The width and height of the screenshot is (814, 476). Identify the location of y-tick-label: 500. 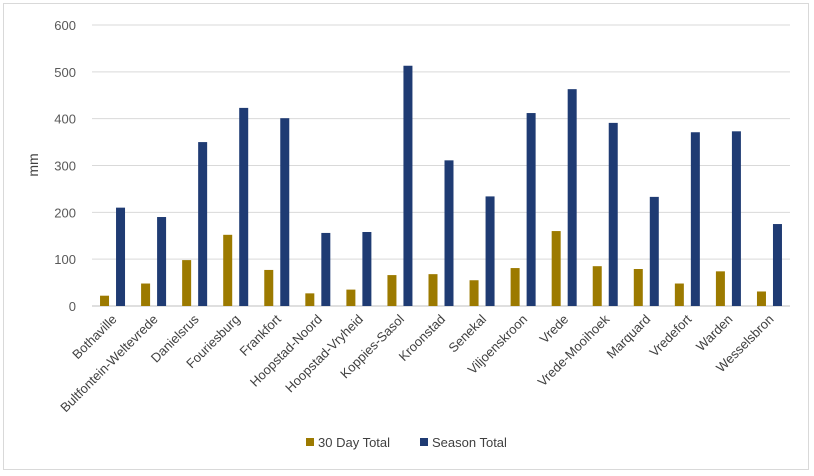
(65, 72).